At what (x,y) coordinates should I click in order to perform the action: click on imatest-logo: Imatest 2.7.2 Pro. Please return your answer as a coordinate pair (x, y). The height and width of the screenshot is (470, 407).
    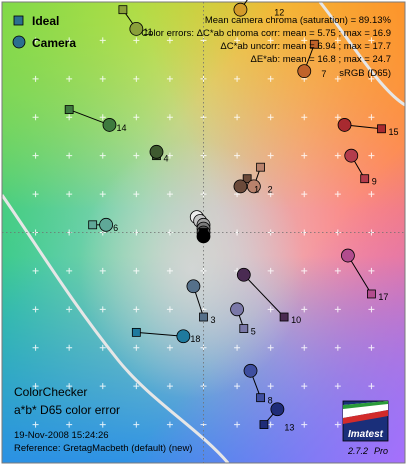
    Looking at the image, I should click on (365, 428).